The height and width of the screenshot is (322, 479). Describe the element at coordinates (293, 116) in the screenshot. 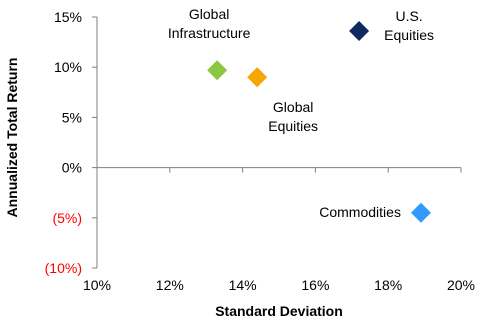

I see `data-point-label: Global Equities` at that location.